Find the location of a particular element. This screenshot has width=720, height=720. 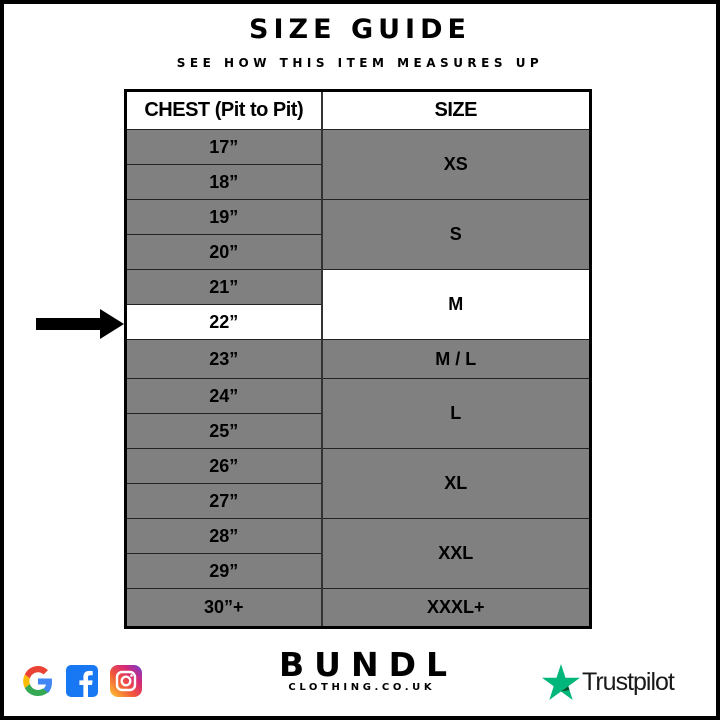

size-cell: M / L is located at coordinates (456, 359).